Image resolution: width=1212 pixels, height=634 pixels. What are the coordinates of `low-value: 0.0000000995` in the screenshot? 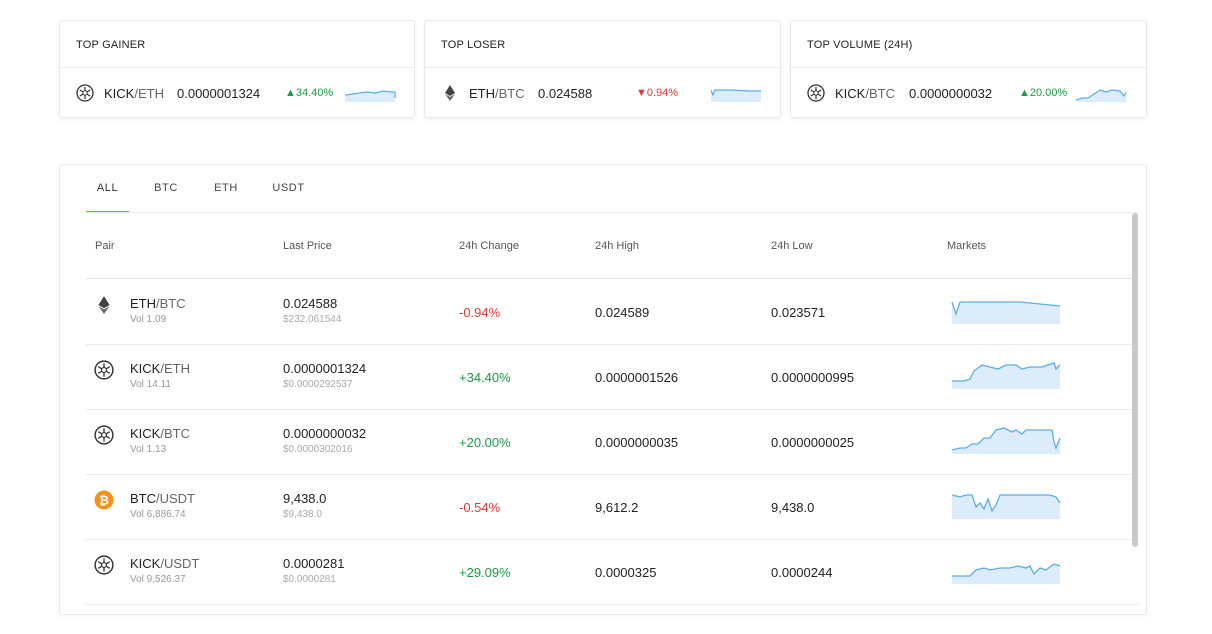 It's located at (813, 377).